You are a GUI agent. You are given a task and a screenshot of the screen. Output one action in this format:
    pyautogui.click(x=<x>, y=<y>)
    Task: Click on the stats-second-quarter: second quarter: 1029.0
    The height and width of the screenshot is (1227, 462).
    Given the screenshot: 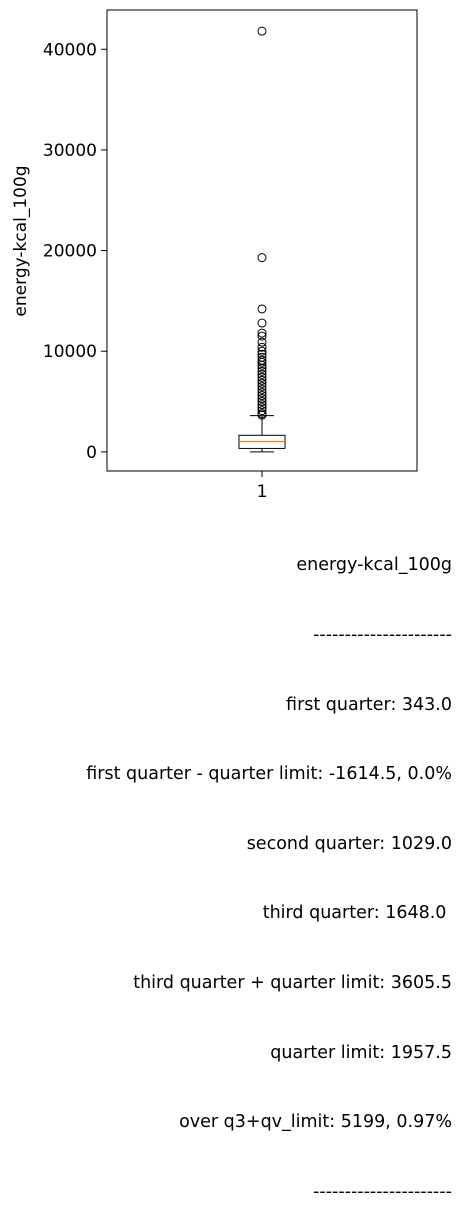 What is the action you would take?
    pyautogui.click(x=349, y=843)
    